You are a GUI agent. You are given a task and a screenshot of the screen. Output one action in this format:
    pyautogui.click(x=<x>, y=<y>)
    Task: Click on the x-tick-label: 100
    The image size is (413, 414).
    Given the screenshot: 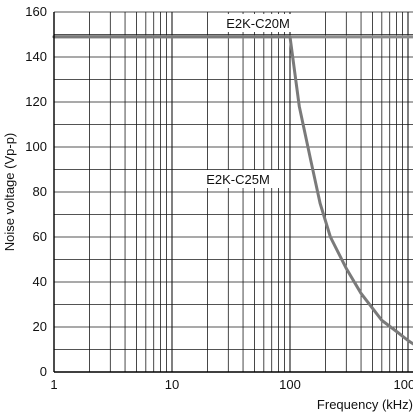 What is the action you would take?
    pyautogui.click(x=290, y=384)
    